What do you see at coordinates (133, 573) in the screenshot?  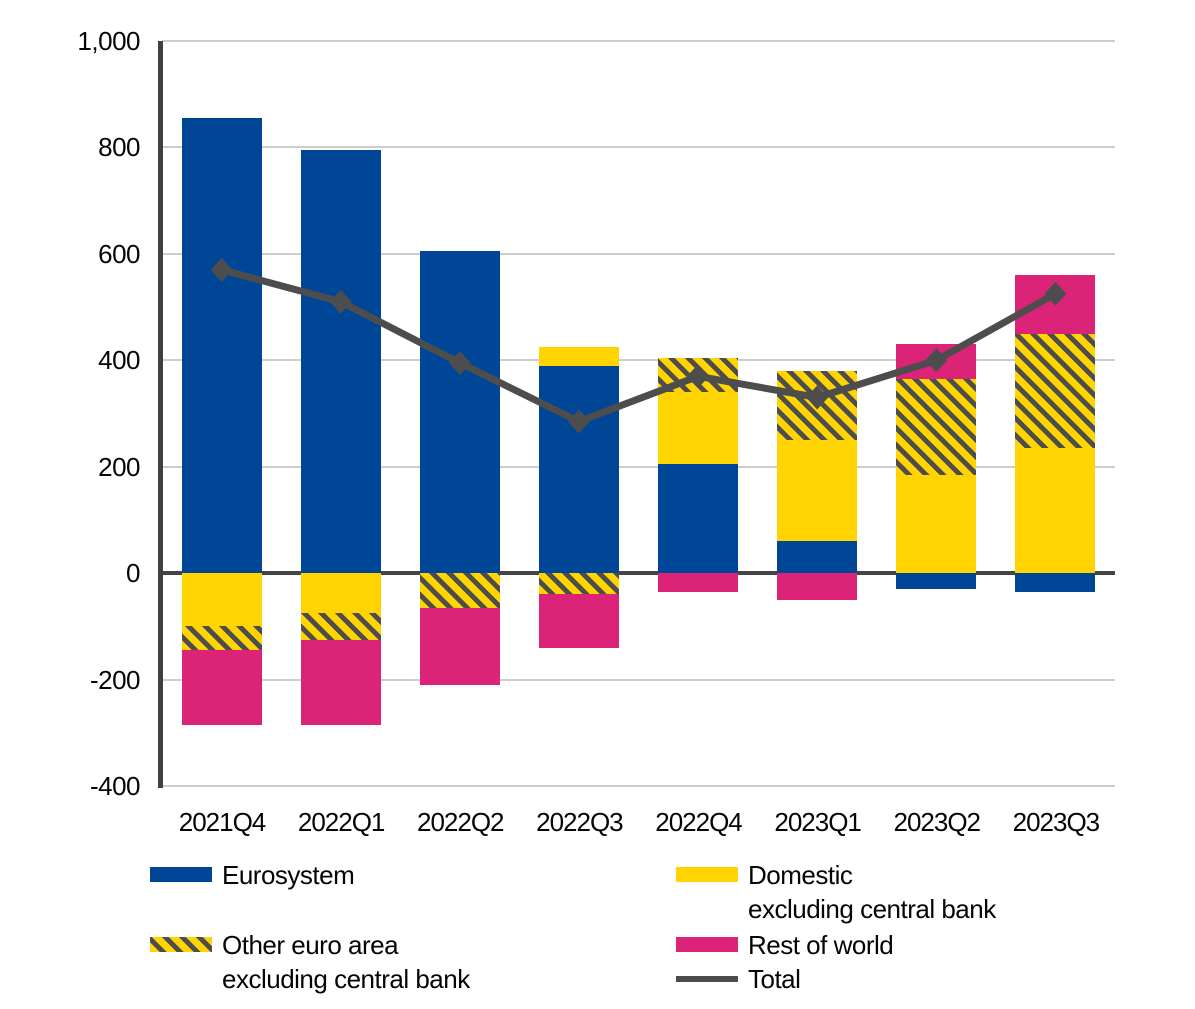 I see `y-axis-label: 0` at bounding box center [133, 573].